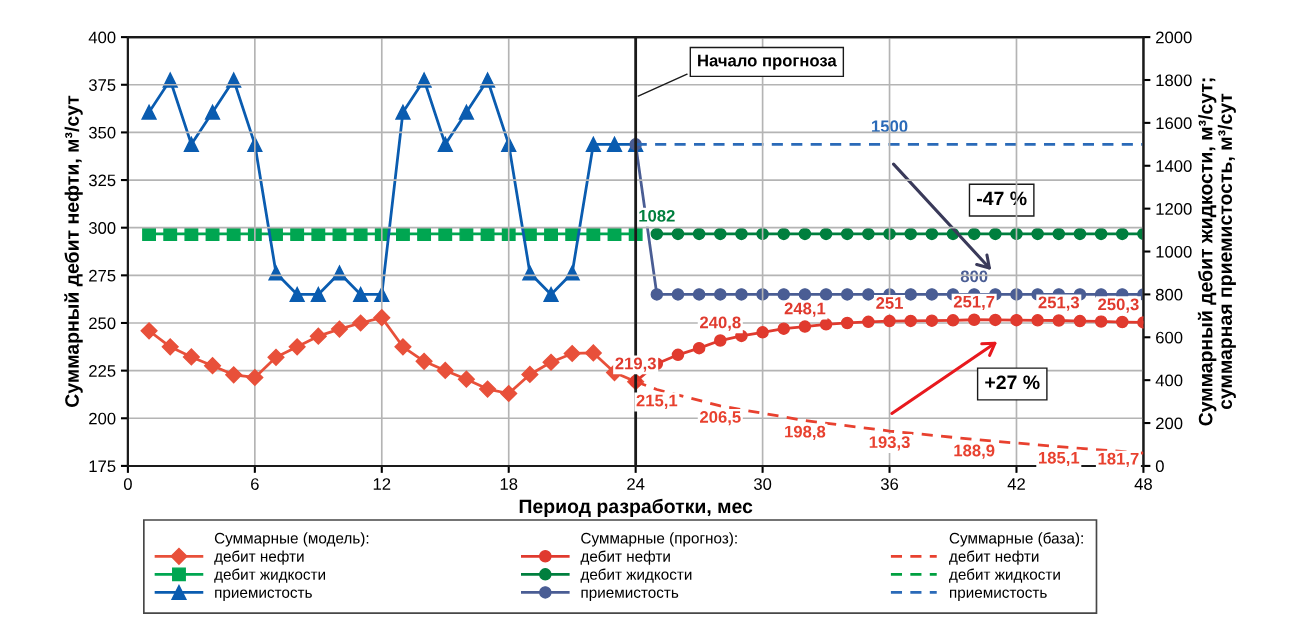 This screenshot has width=1292, height=640. I want to click on data-label: 1082, so click(657, 215).